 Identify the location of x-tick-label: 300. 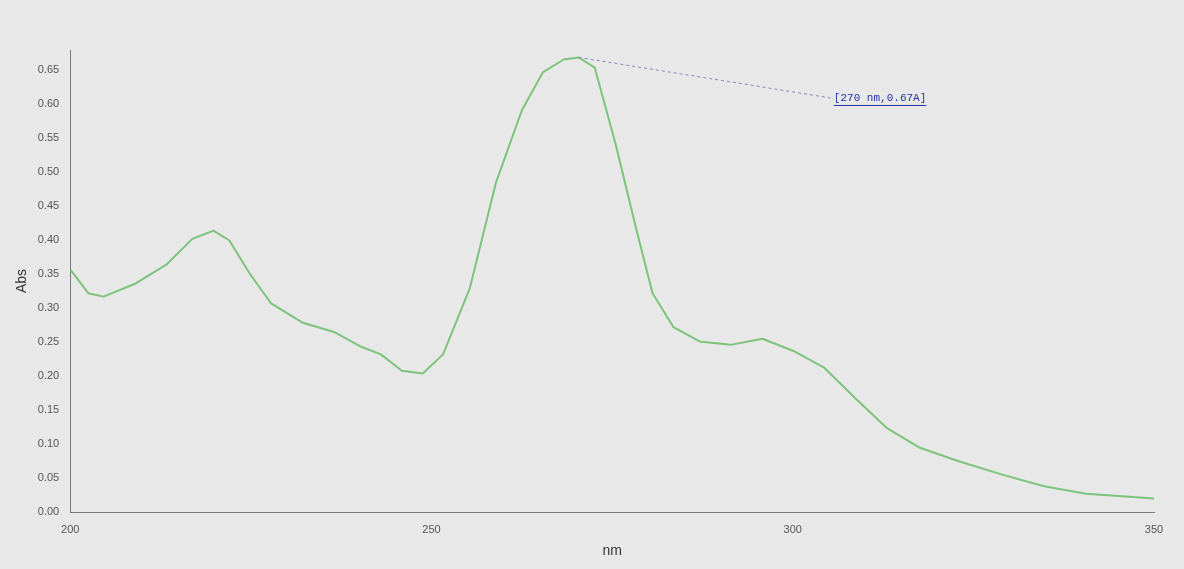
(792, 528).